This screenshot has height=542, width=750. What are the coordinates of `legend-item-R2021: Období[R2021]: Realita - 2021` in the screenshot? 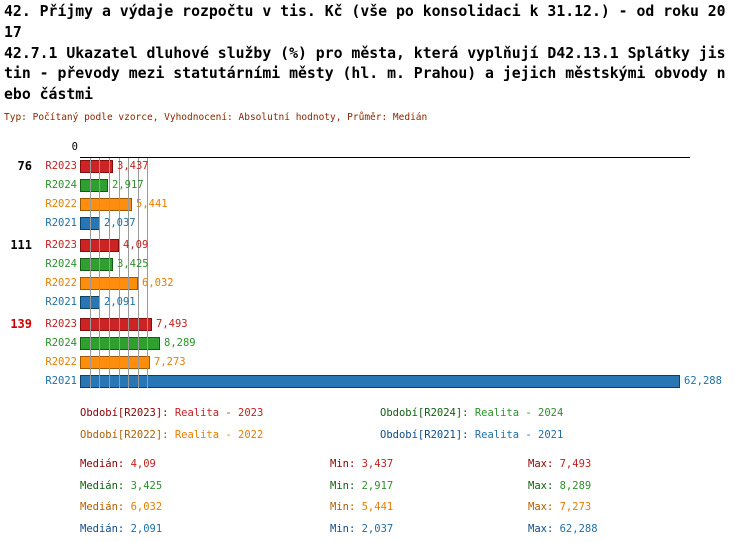 It's located at (471, 435).